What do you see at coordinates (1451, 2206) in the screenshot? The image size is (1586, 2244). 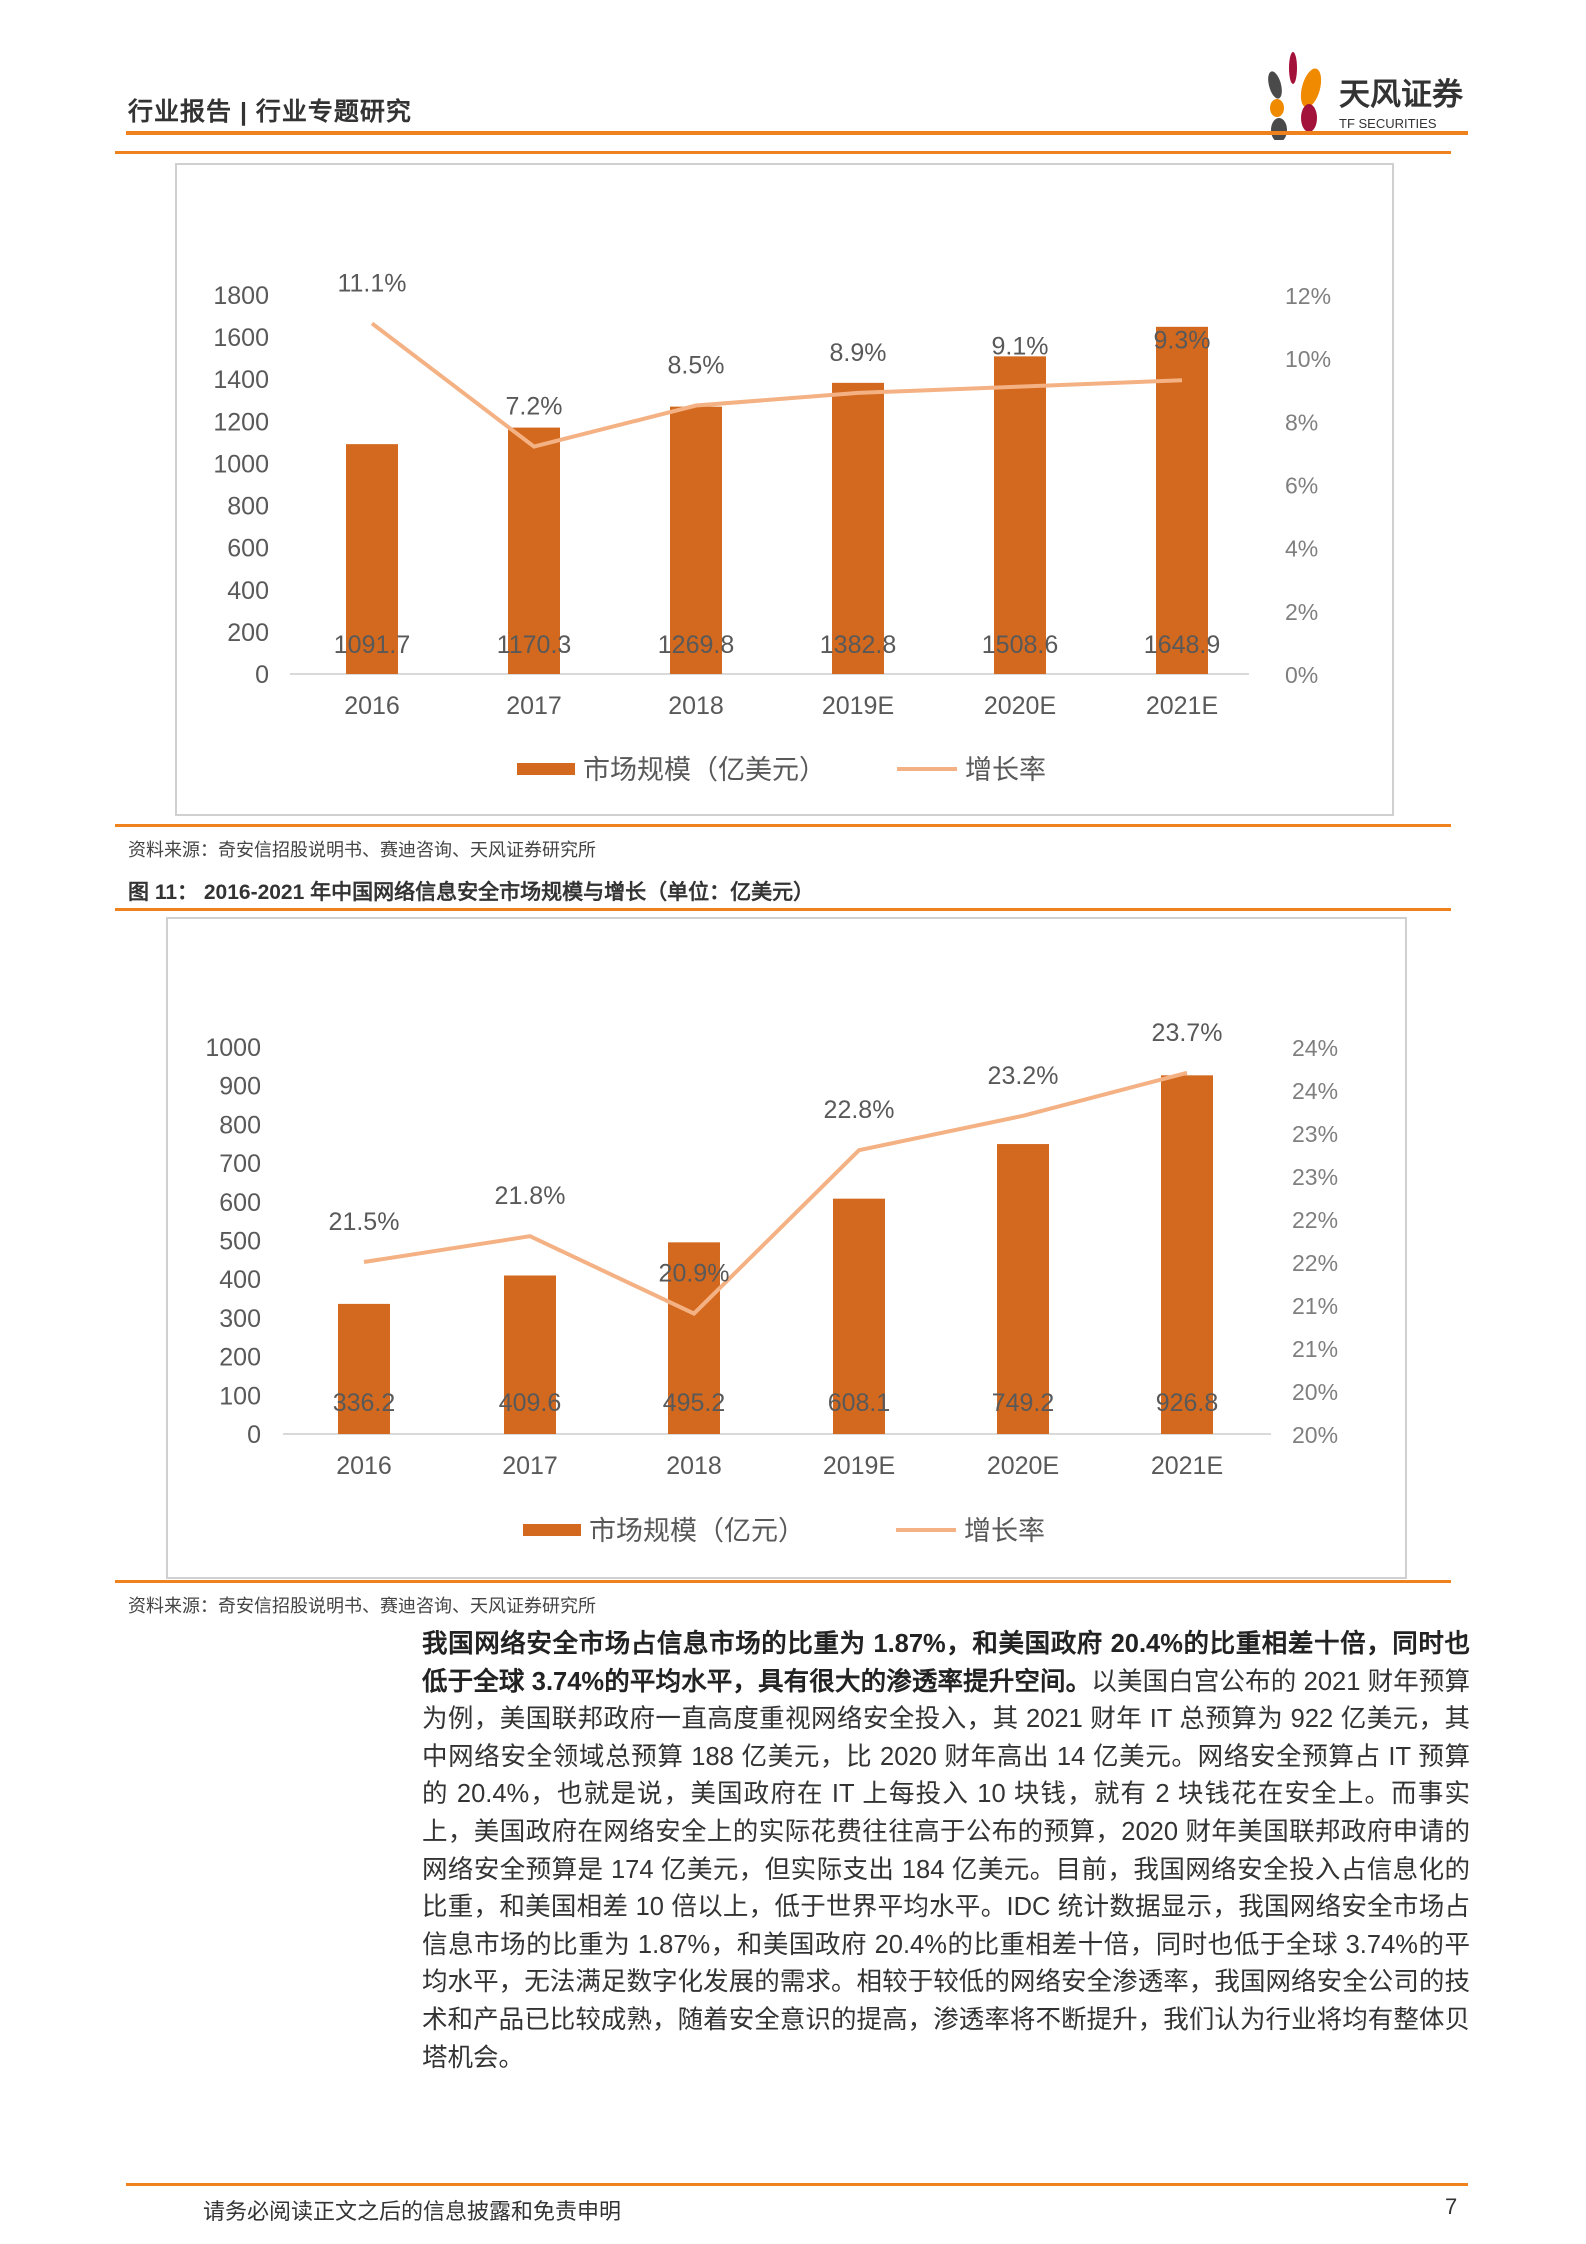 I see `page-number: 7` at bounding box center [1451, 2206].